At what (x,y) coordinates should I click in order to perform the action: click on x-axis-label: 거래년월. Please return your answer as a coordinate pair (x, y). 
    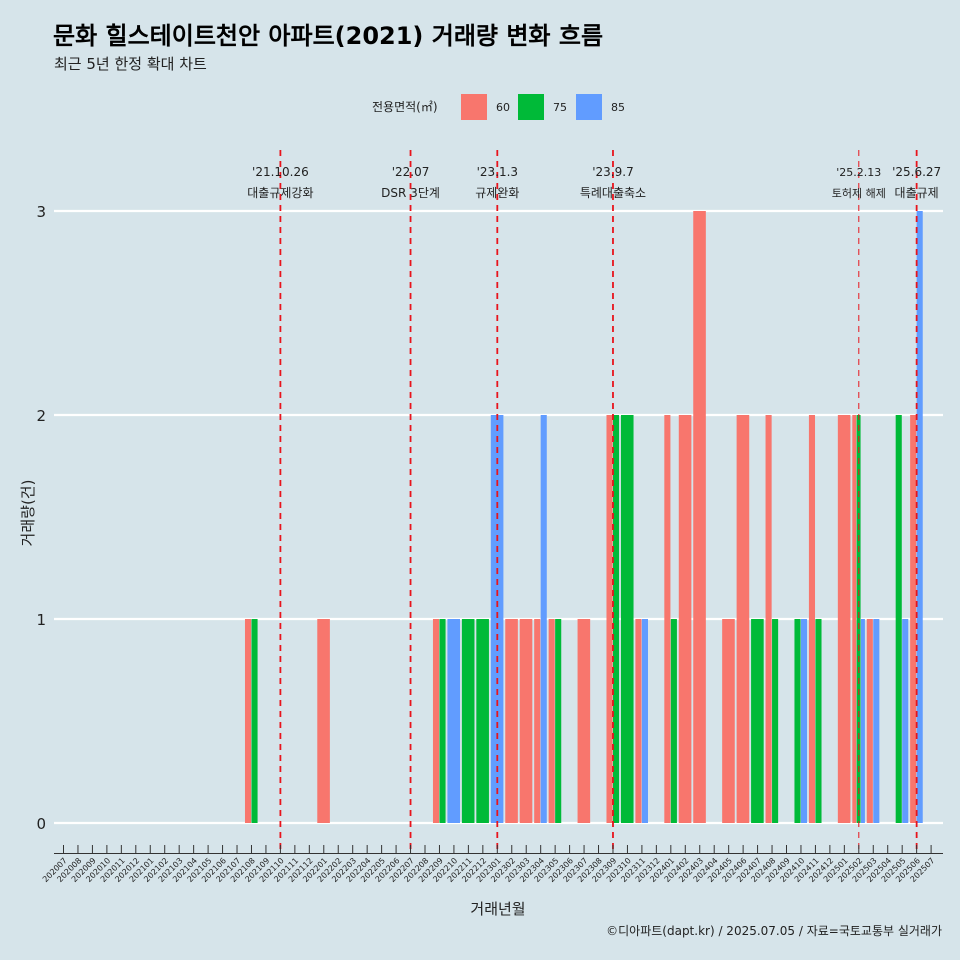
    Looking at the image, I should click on (497, 909).